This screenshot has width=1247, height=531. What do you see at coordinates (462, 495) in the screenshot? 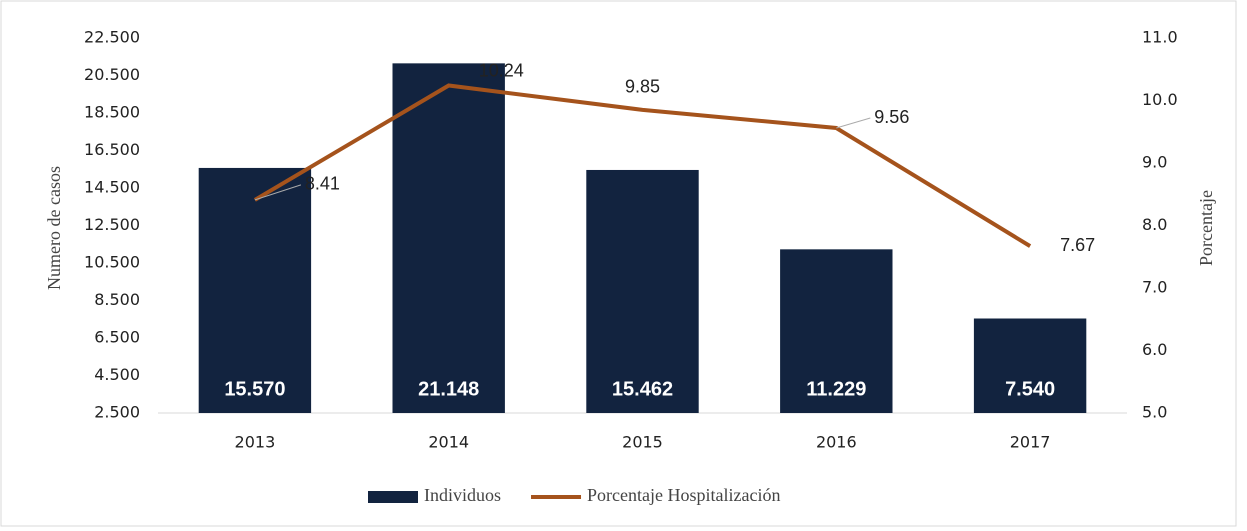
I see `legend-label: Individuos` at bounding box center [462, 495].